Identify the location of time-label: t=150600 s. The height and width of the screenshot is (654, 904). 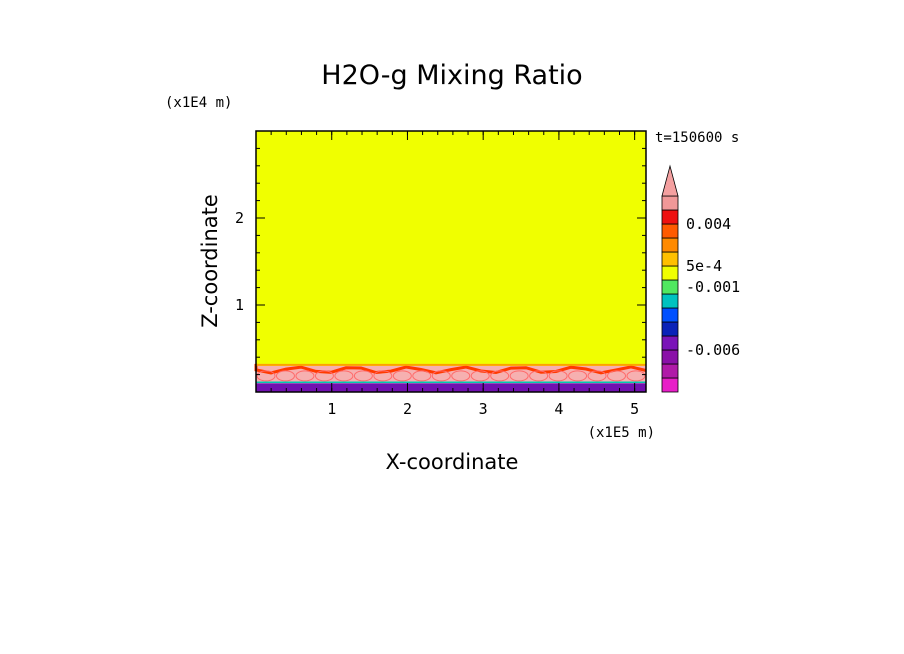
(697, 138).